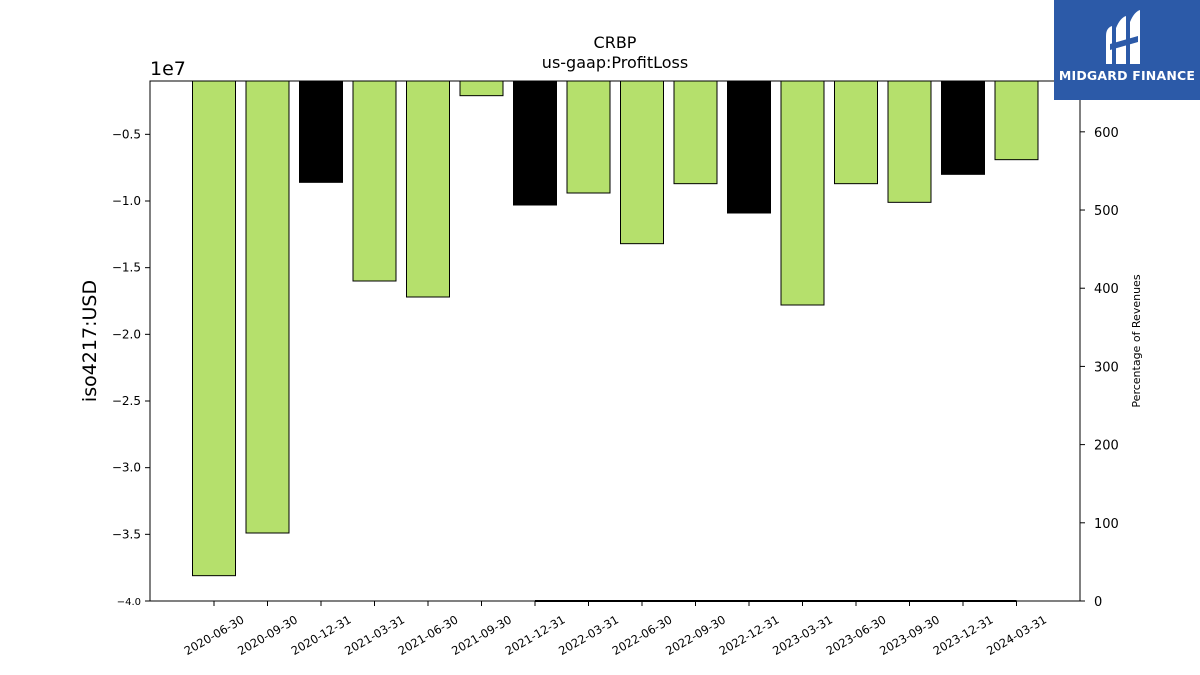 Image resolution: width=1200 pixels, height=675 pixels. What do you see at coordinates (856, 635) in the screenshot?
I see `x-tick-label: 2023-06-30` at bounding box center [856, 635].